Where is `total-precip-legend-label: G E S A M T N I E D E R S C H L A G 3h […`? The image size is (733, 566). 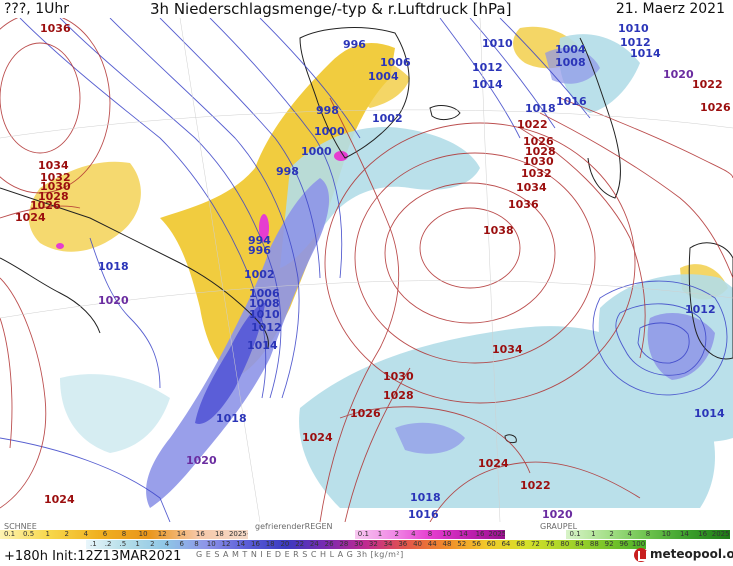
total-precip-legend-label: G E S A M T N I E D E R S C H L A G 3h [… is located at coordinates (300, 554).